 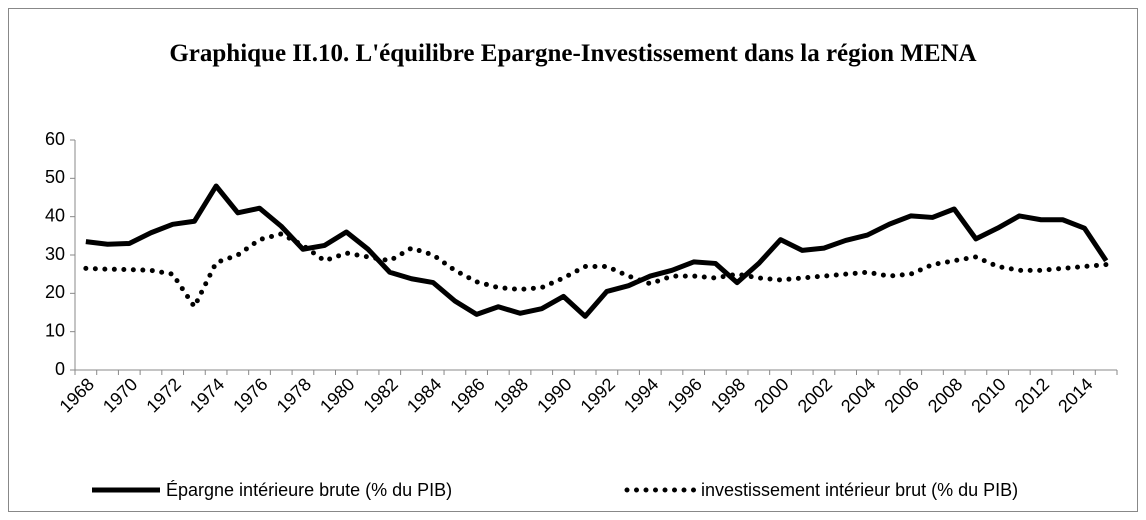 I want to click on x-tick-label: 1996, so click(x=684, y=395).